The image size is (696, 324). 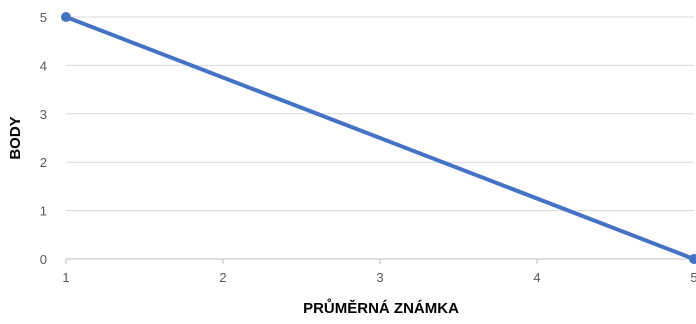 What do you see at coordinates (43, 259) in the screenshot?
I see `y-tick-label: 0` at bounding box center [43, 259].